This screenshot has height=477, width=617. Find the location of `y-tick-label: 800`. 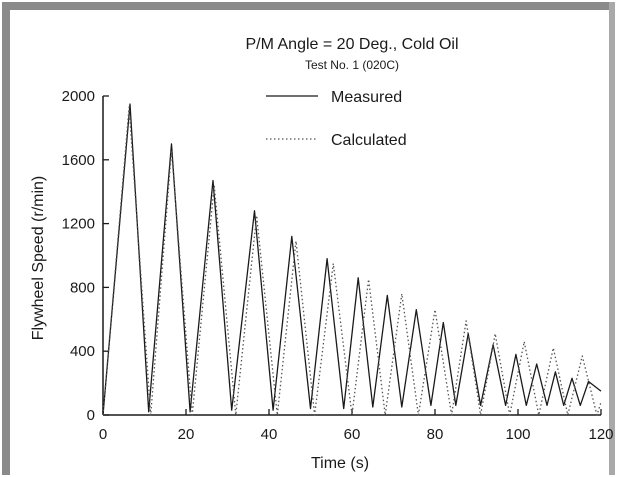

y-tick-label: 800 is located at coordinates (82, 287).